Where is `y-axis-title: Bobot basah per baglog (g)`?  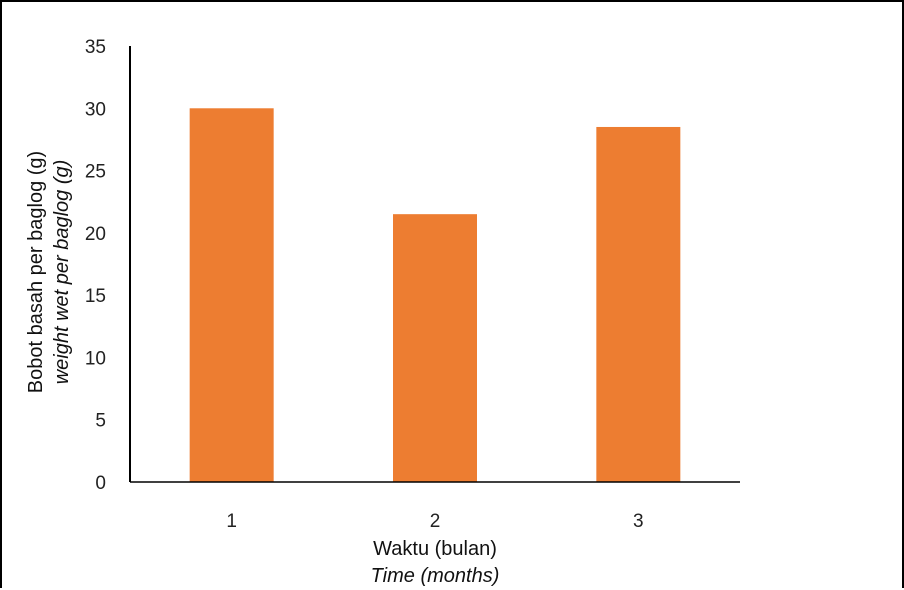
y-axis-title: Bobot basah per baglog (g) is located at coordinates (36, 272).